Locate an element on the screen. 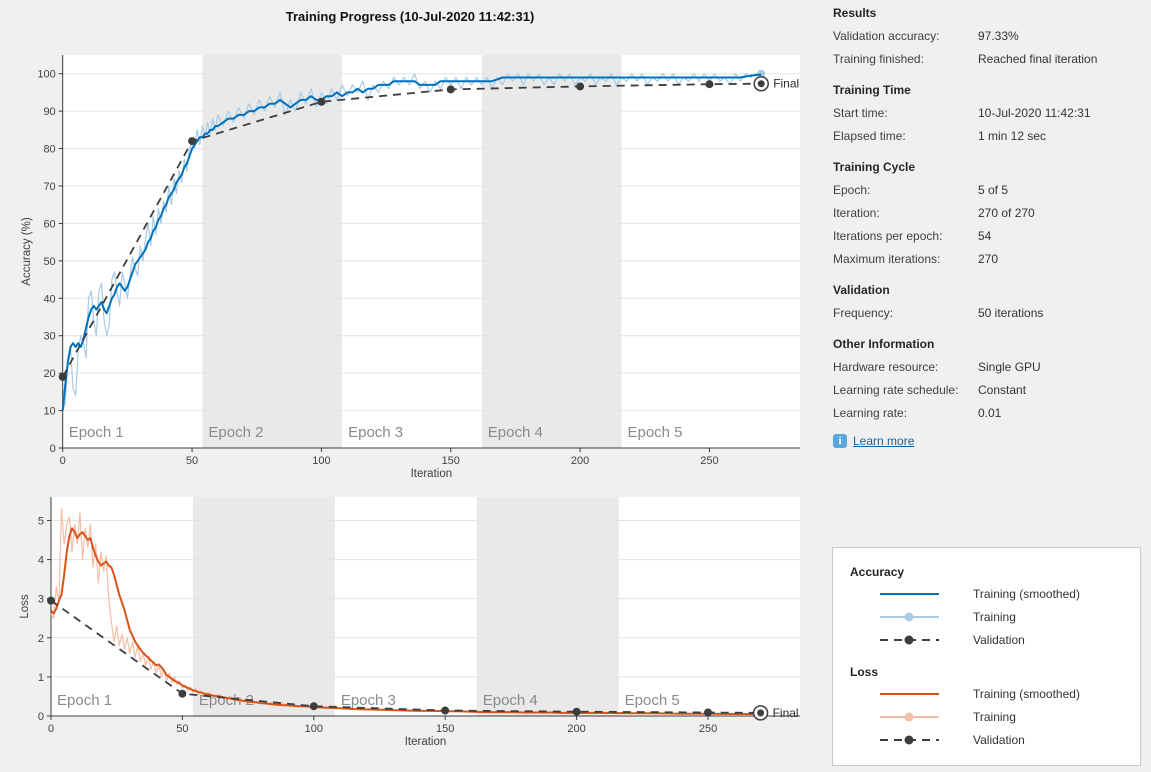 Image resolution: width=1151 pixels, height=772 pixels. x-tick-label: 100 is located at coordinates (314, 729).